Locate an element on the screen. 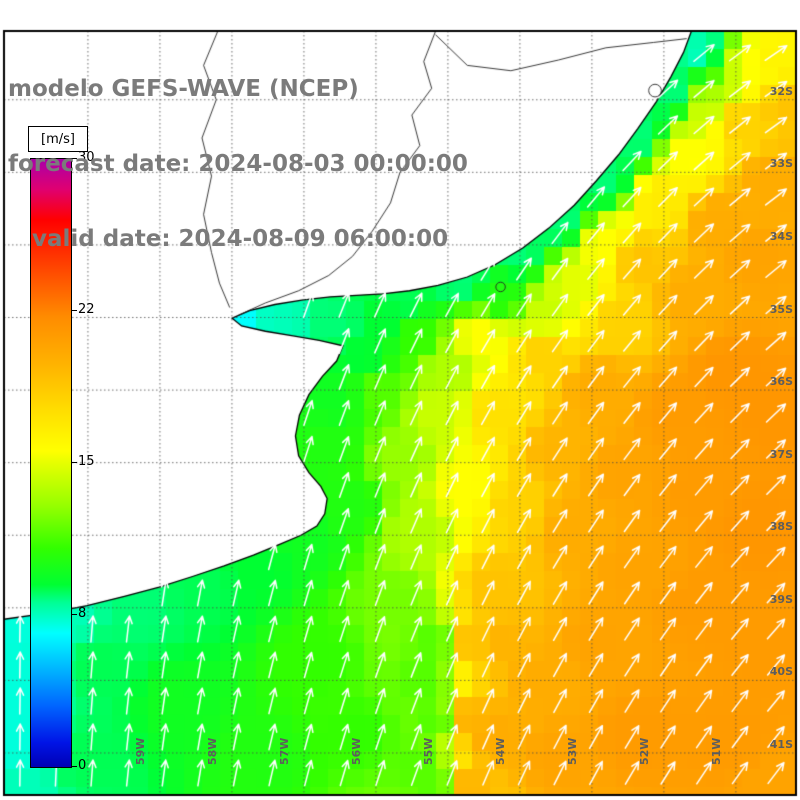  forecast-date-line: forecast date: 2024-08-03 00:00:00 is located at coordinates (238, 164).